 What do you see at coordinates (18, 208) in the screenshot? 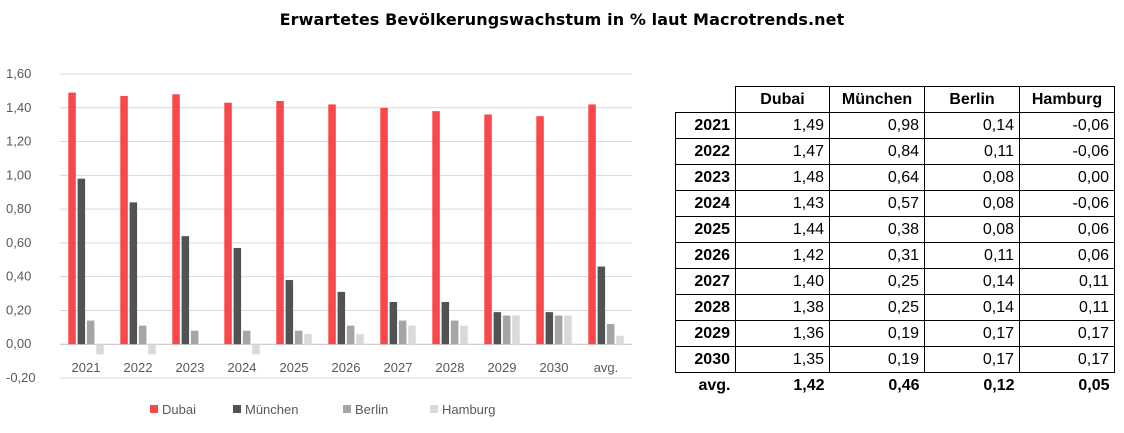
I see `y-tick-label: 0,80` at bounding box center [18, 208].